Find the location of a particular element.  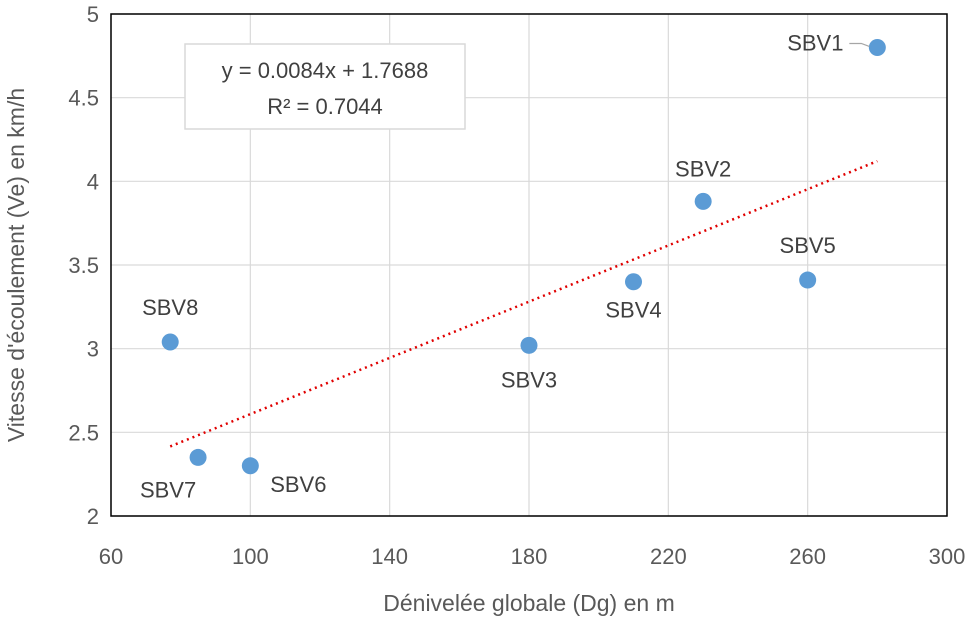

x-tick-label: 300 is located at coordinates (947, 556).